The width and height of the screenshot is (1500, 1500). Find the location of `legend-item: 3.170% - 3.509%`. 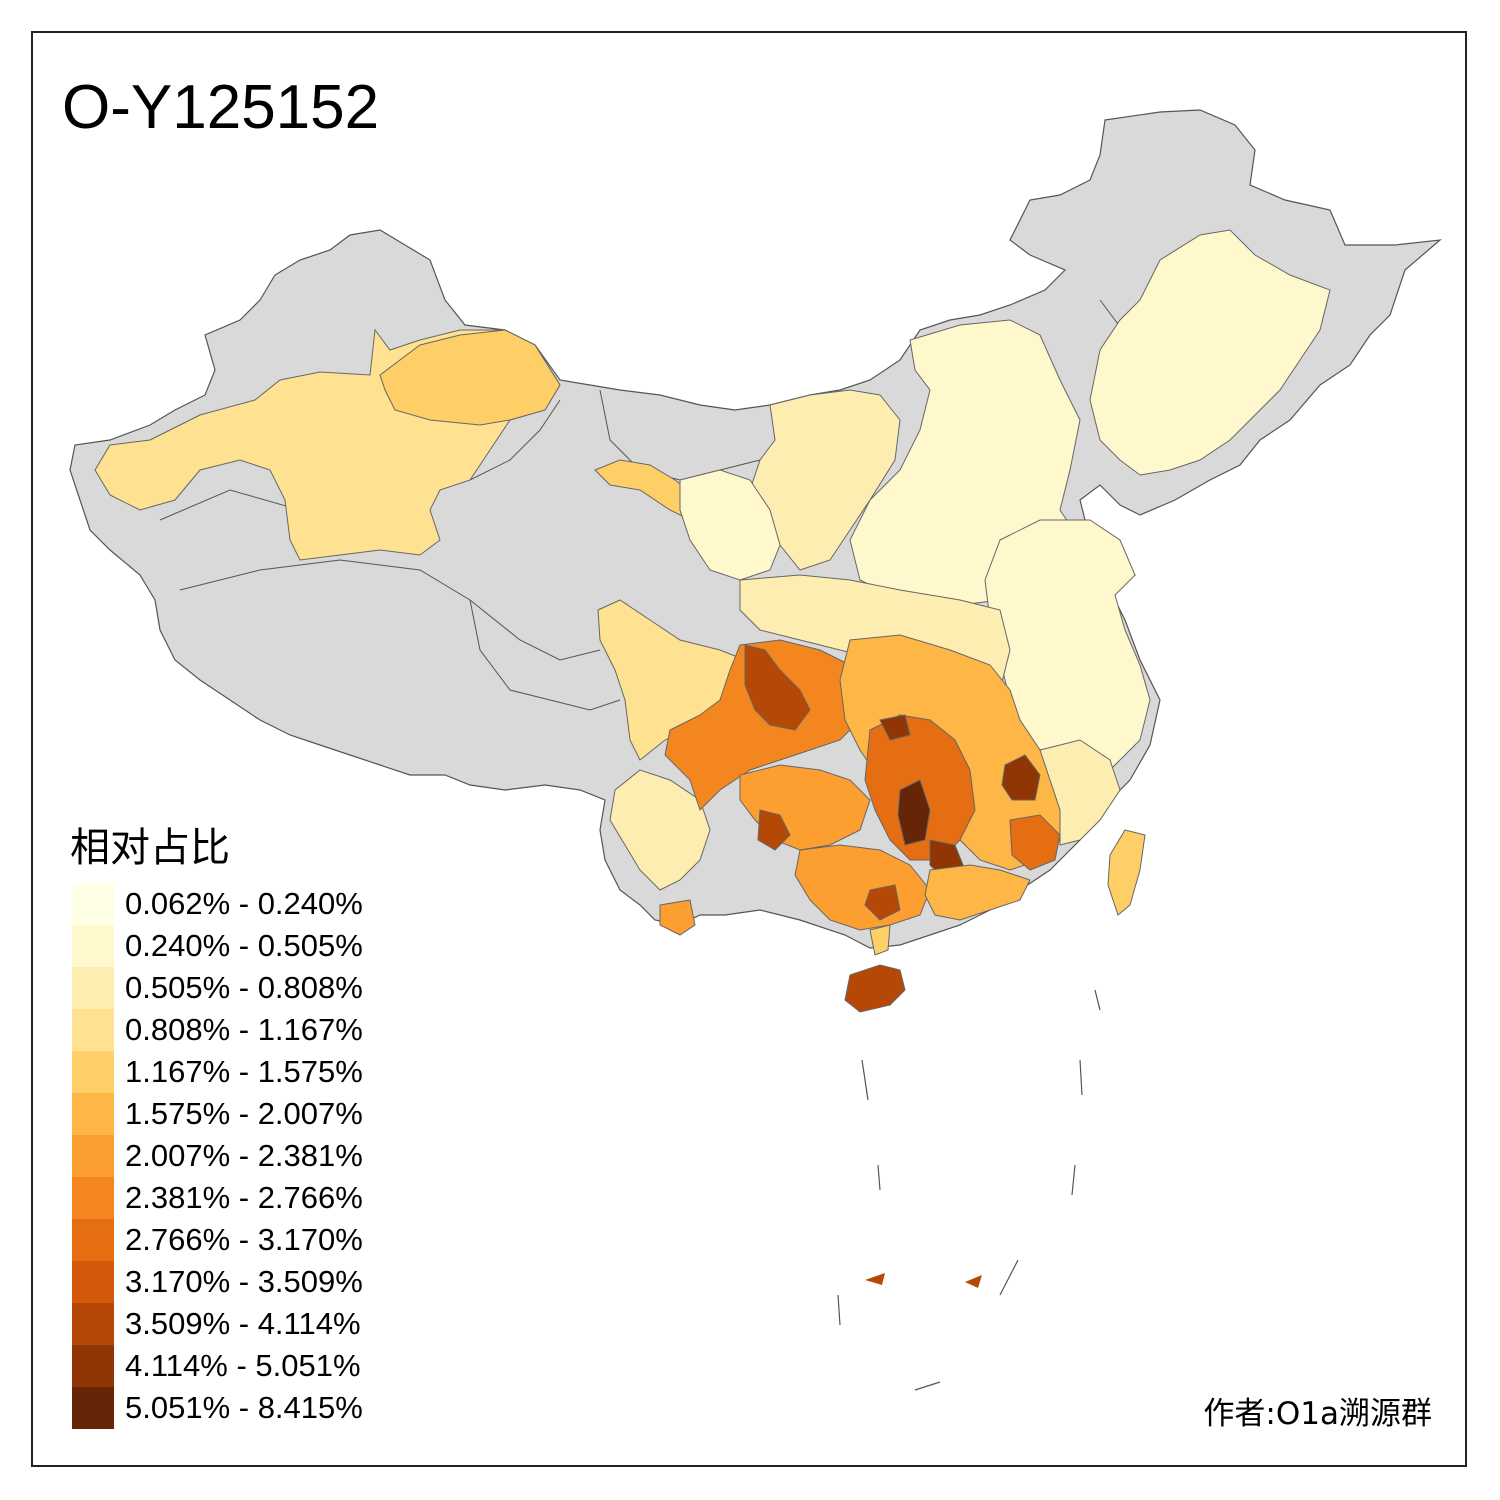

legend-item: 3.170% - 3.509% is located at coordinates (240, 1282).